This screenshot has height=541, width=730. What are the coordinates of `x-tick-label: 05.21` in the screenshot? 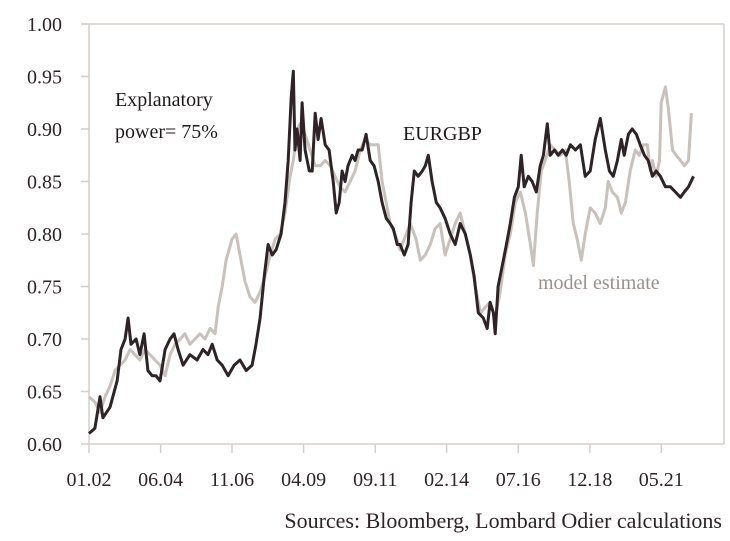 It's located at (661, 480).